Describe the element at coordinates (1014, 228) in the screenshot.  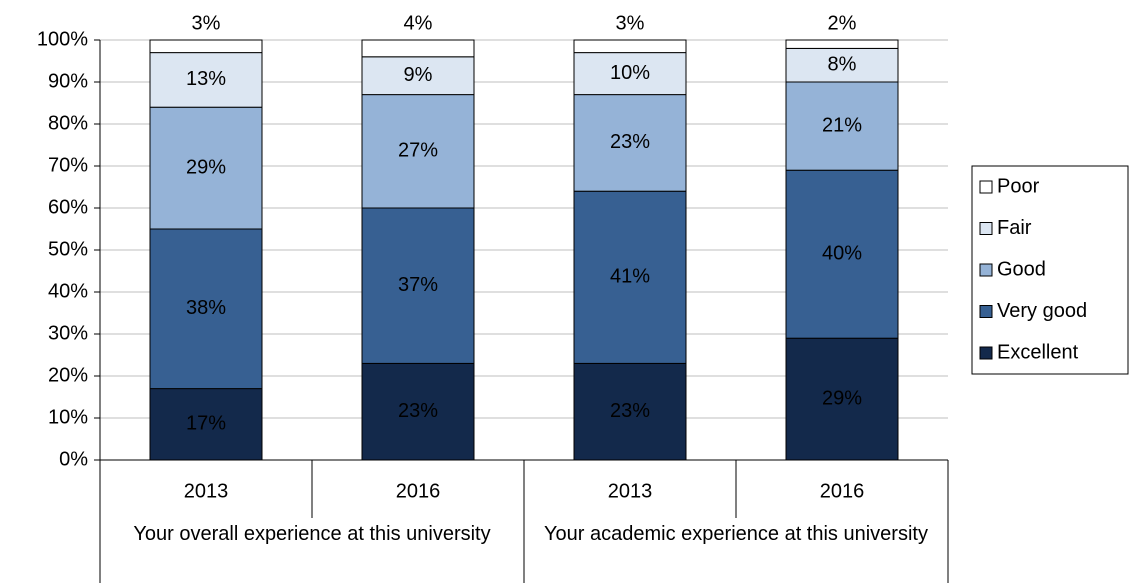
I see `legend-label: Fair` at that location.